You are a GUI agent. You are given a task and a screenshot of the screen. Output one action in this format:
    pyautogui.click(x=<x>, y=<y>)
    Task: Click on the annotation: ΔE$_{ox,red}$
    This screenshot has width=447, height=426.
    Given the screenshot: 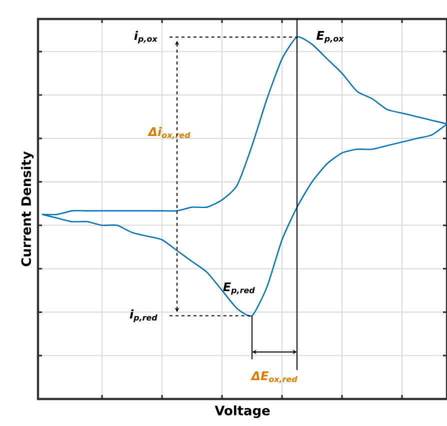 What is the action you would take?
    pyautogui.click(x=274, y=377)
    